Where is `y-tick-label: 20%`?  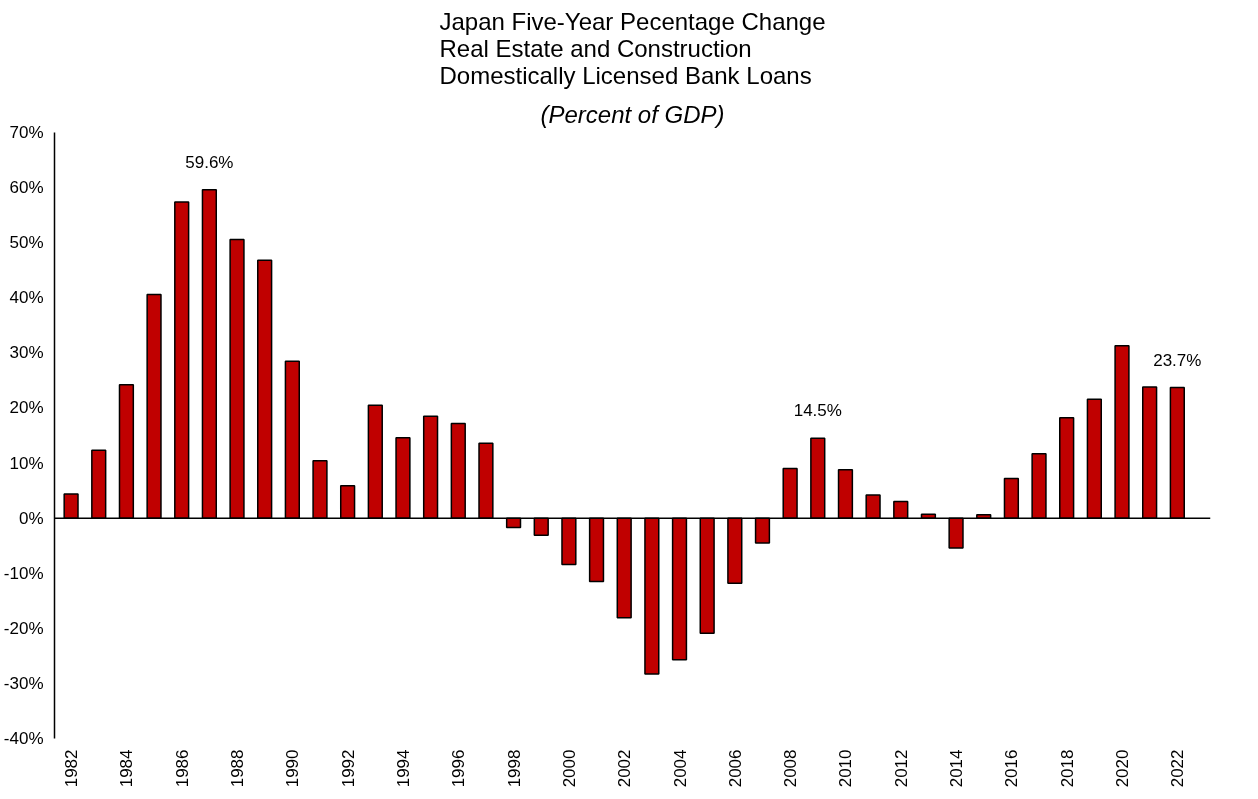
y-tick-label: 20% is located at coordinates (26, 408).